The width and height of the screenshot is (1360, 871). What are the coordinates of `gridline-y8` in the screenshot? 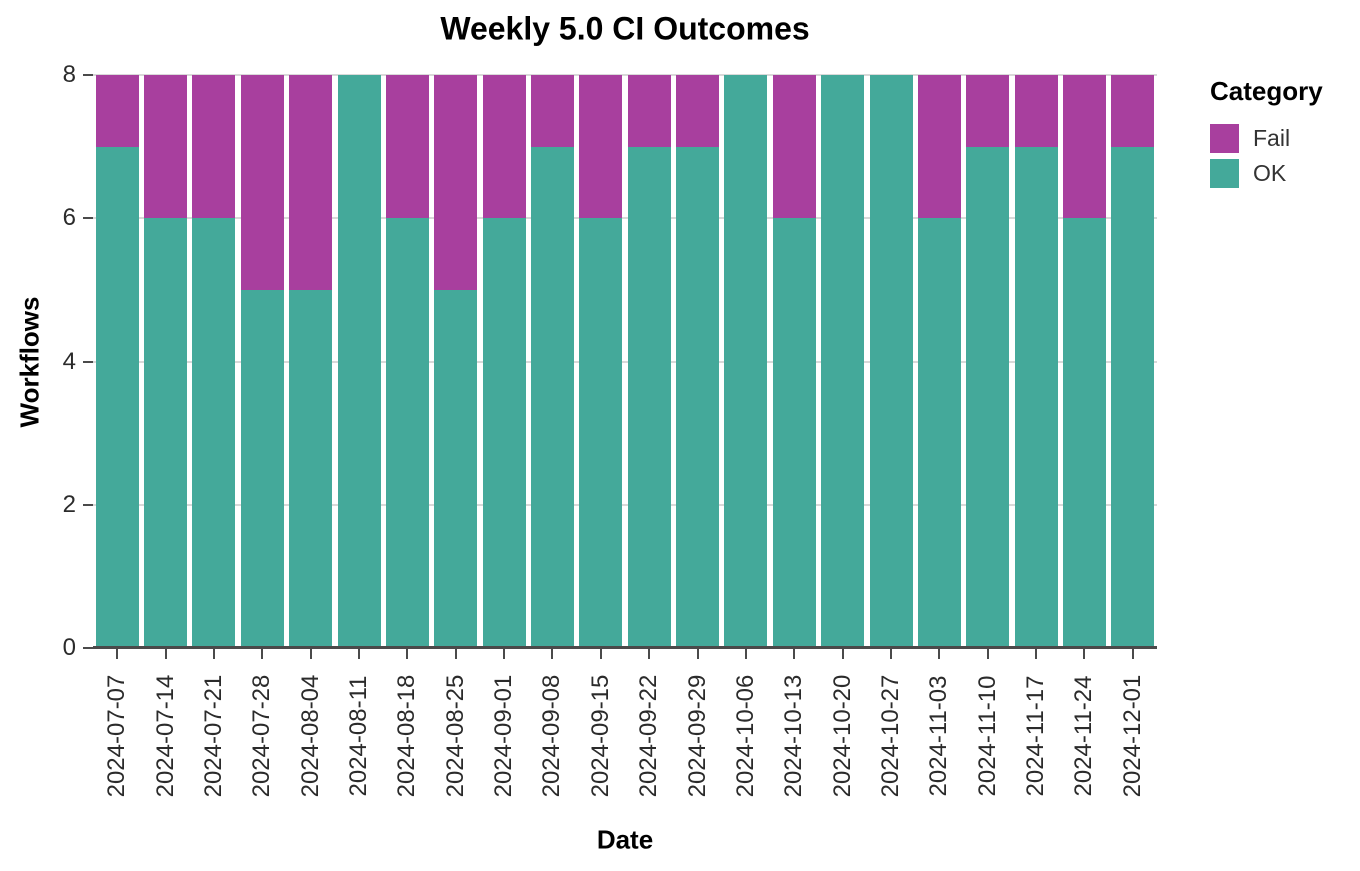 It's located at (625, 75).